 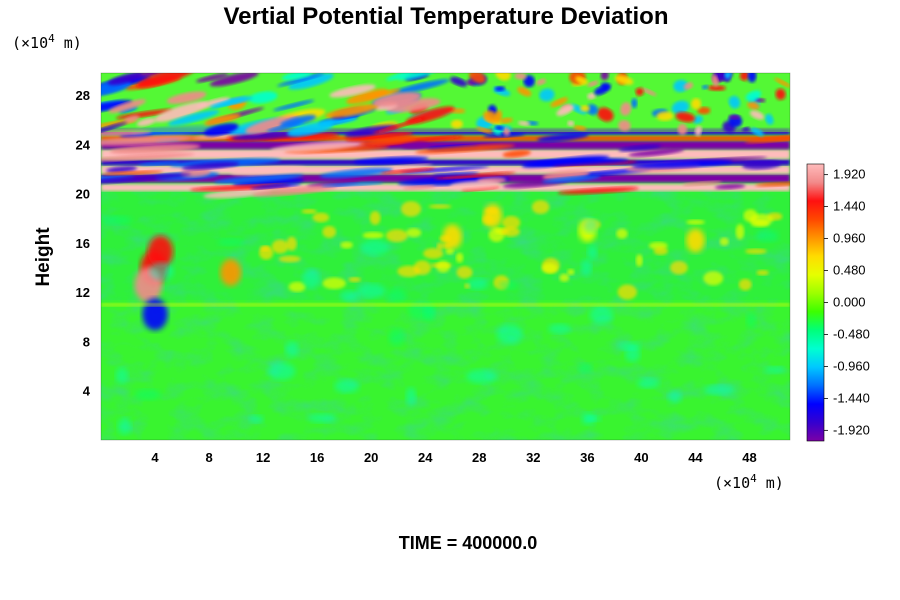 What do you see at coordinates (83, 194) in the screenshot?
I see `y-tick-label: 20` at bounding box center [83, 194].